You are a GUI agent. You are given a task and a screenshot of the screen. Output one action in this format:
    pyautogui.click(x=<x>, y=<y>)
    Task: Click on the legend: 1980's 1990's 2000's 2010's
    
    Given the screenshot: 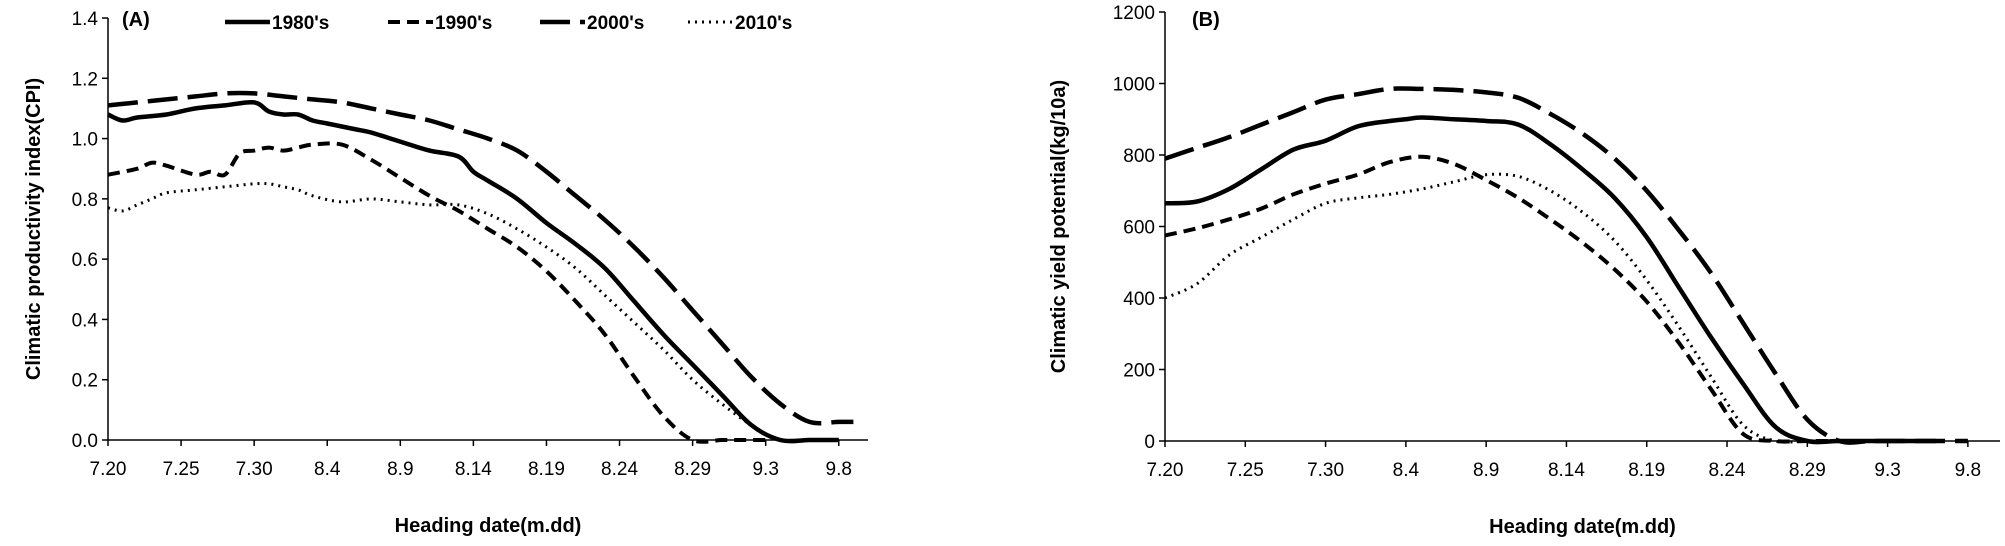 What is the action you would take?
    pyautogui.click(x=508, y=23)
    